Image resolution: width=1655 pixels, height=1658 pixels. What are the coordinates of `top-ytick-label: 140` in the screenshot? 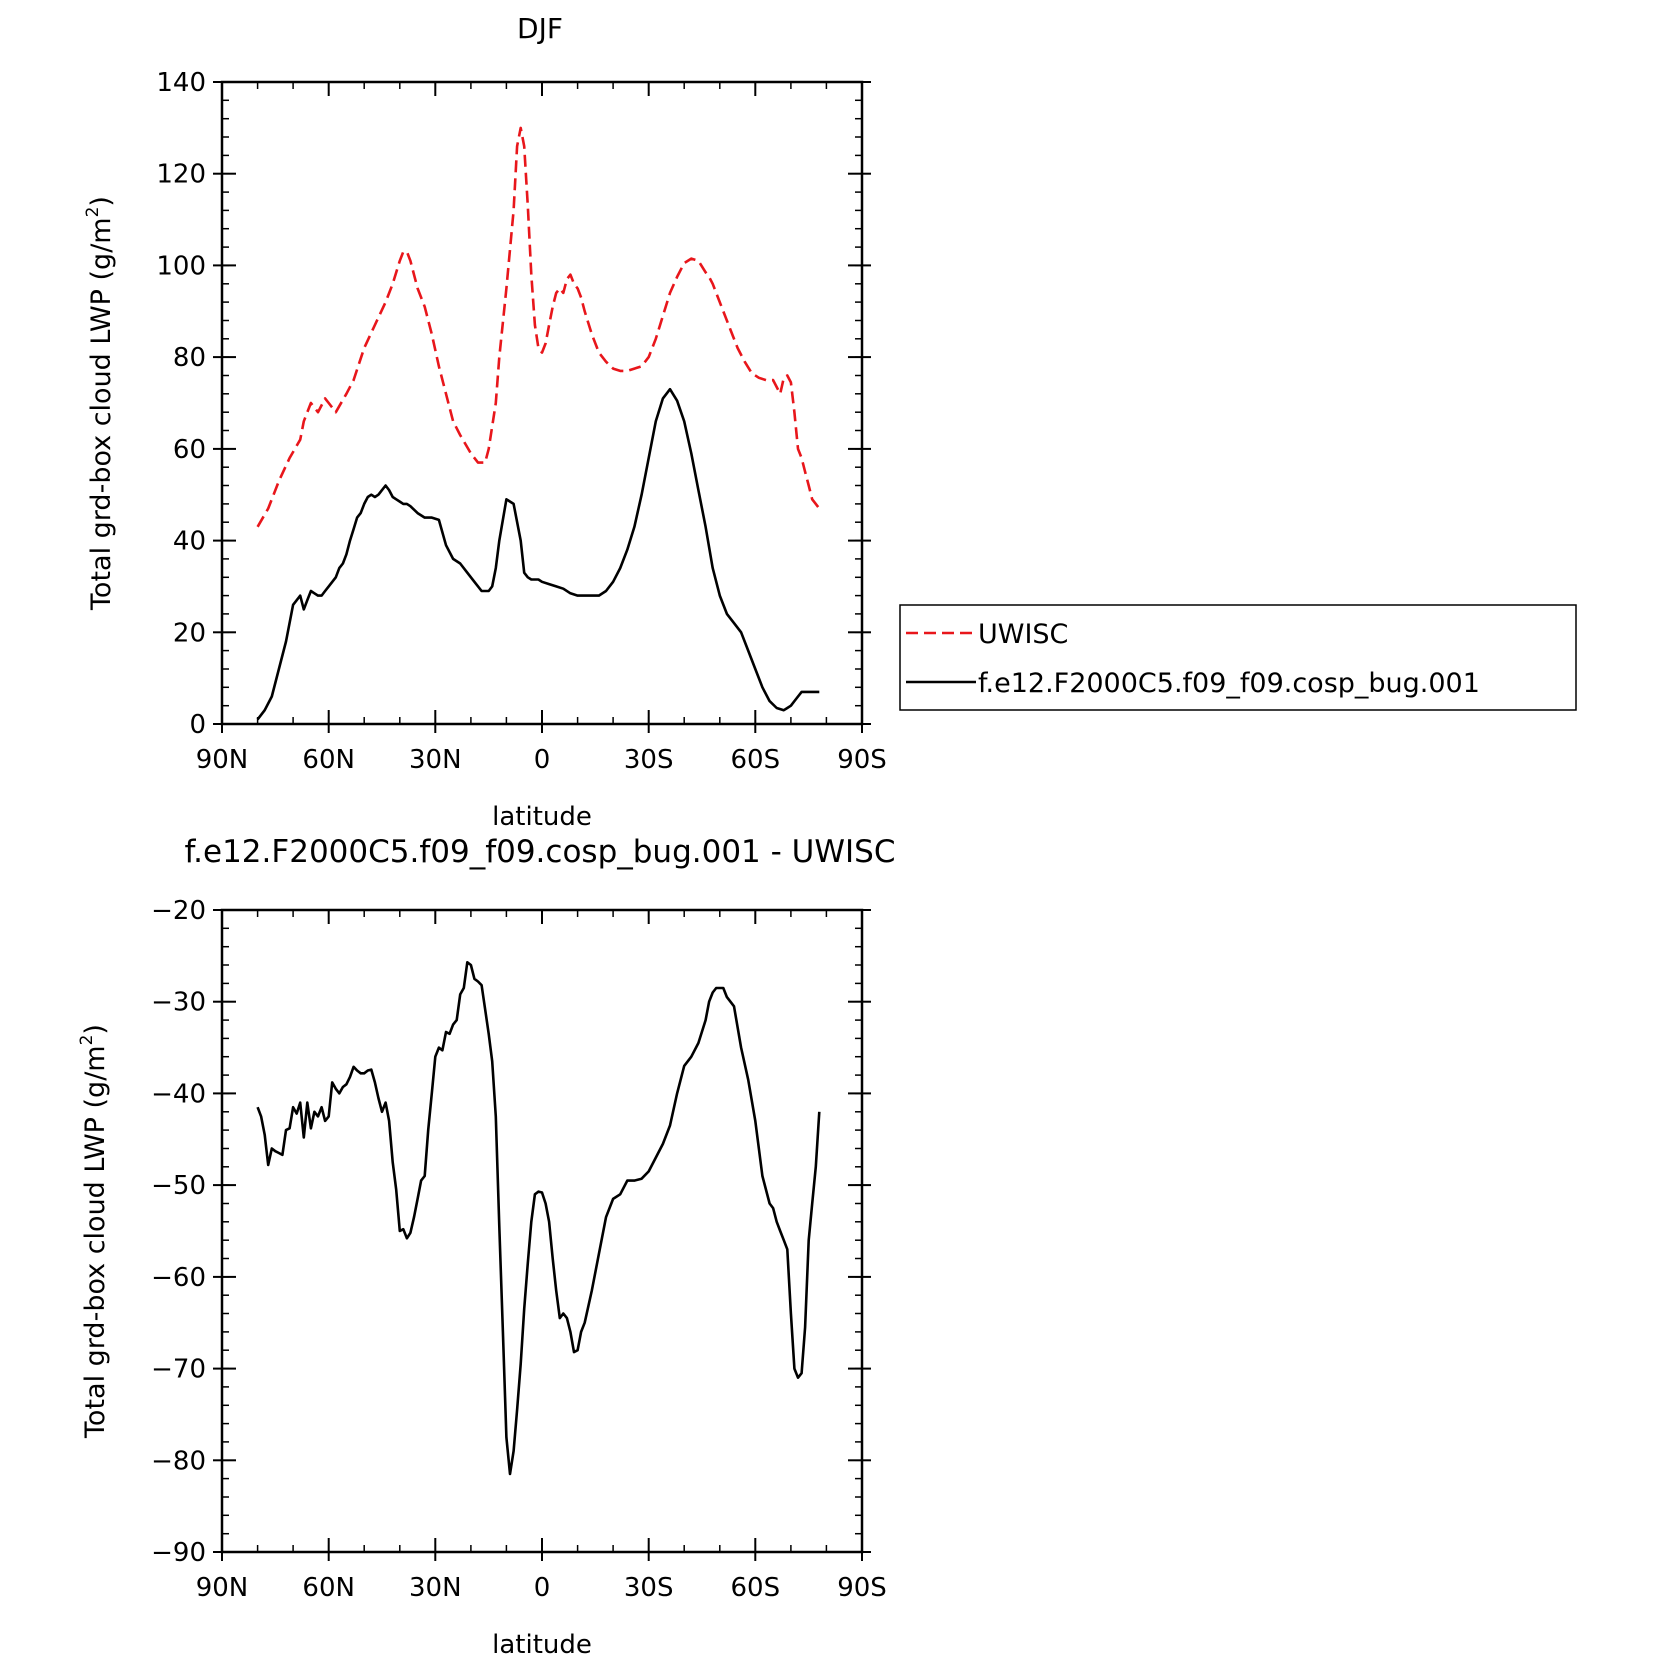 It's located at (181, 83).